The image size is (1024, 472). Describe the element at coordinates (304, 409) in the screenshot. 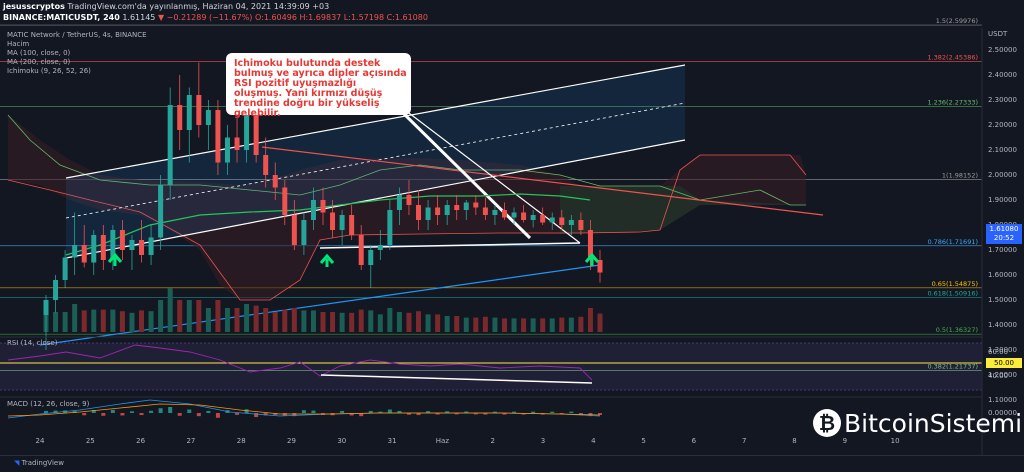

I see `macd-line` at that location.